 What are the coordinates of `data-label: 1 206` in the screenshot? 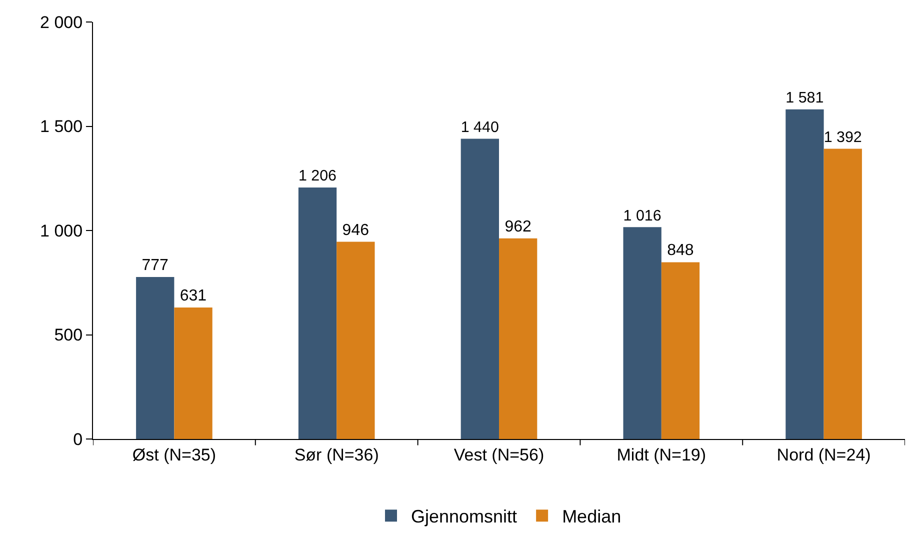 It's located at (317, 176).